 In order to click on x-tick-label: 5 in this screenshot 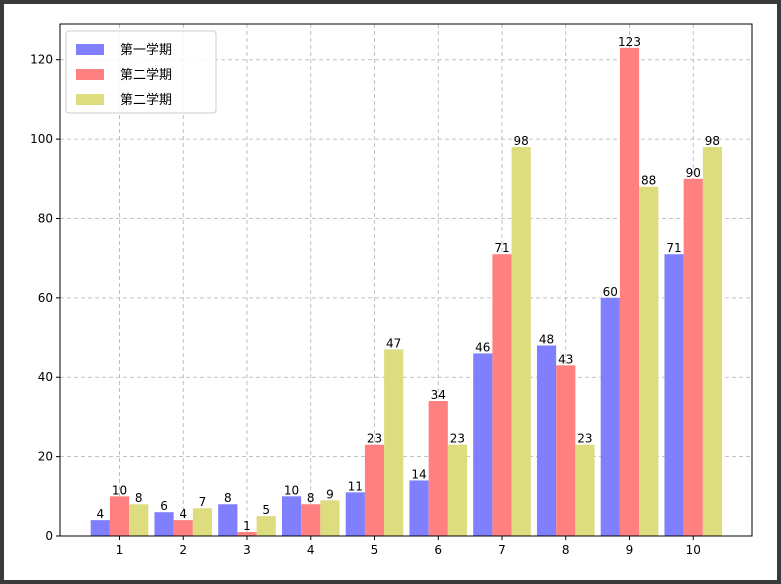, I will do `click(375, 550)`.